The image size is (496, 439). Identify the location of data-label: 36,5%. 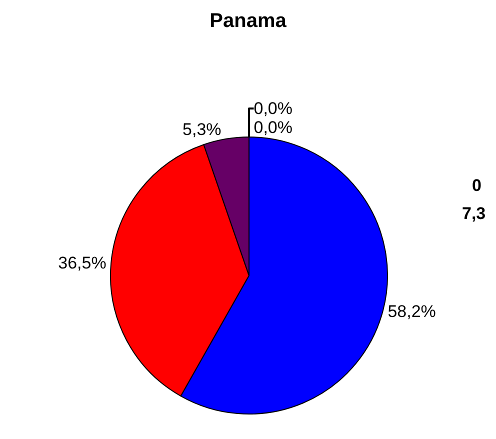
(82, 262).